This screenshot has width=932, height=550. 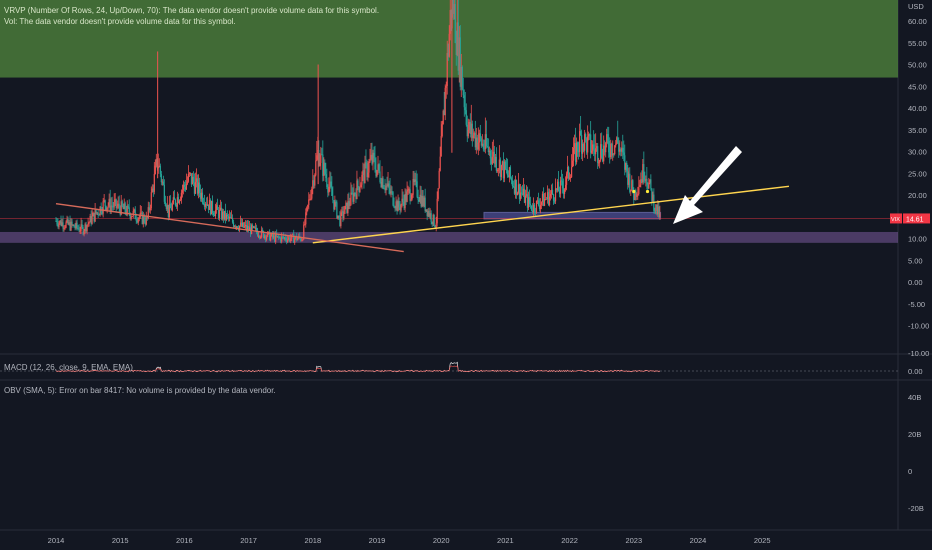 I want to click on macd-legend: MACD (12, 26, close, 9, EMA, EMA), so click(x=68, y=367).